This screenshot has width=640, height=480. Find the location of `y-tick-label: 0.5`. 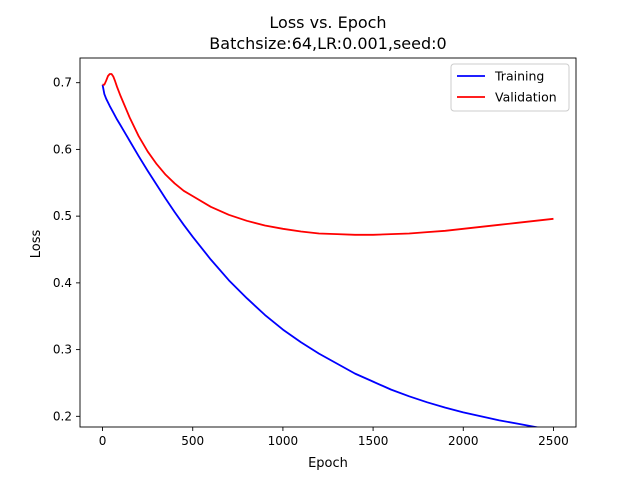

y-tick-label: 0.5 is located at coordinates (62, 216).